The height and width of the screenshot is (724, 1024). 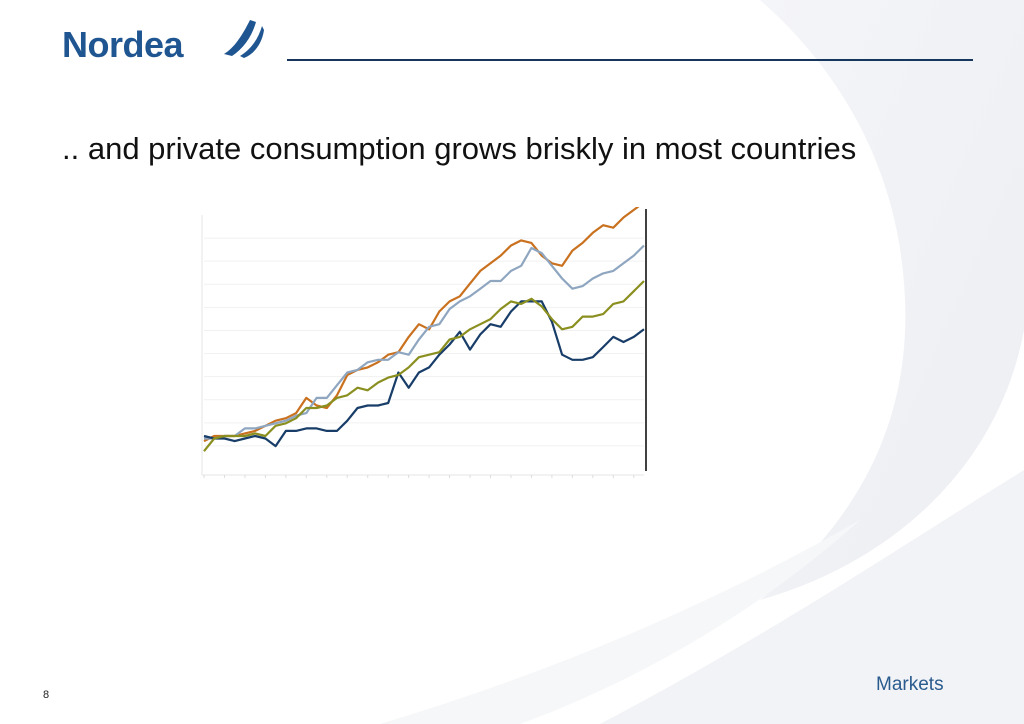 I want to click on header-rule, so click(x=630, y=60).